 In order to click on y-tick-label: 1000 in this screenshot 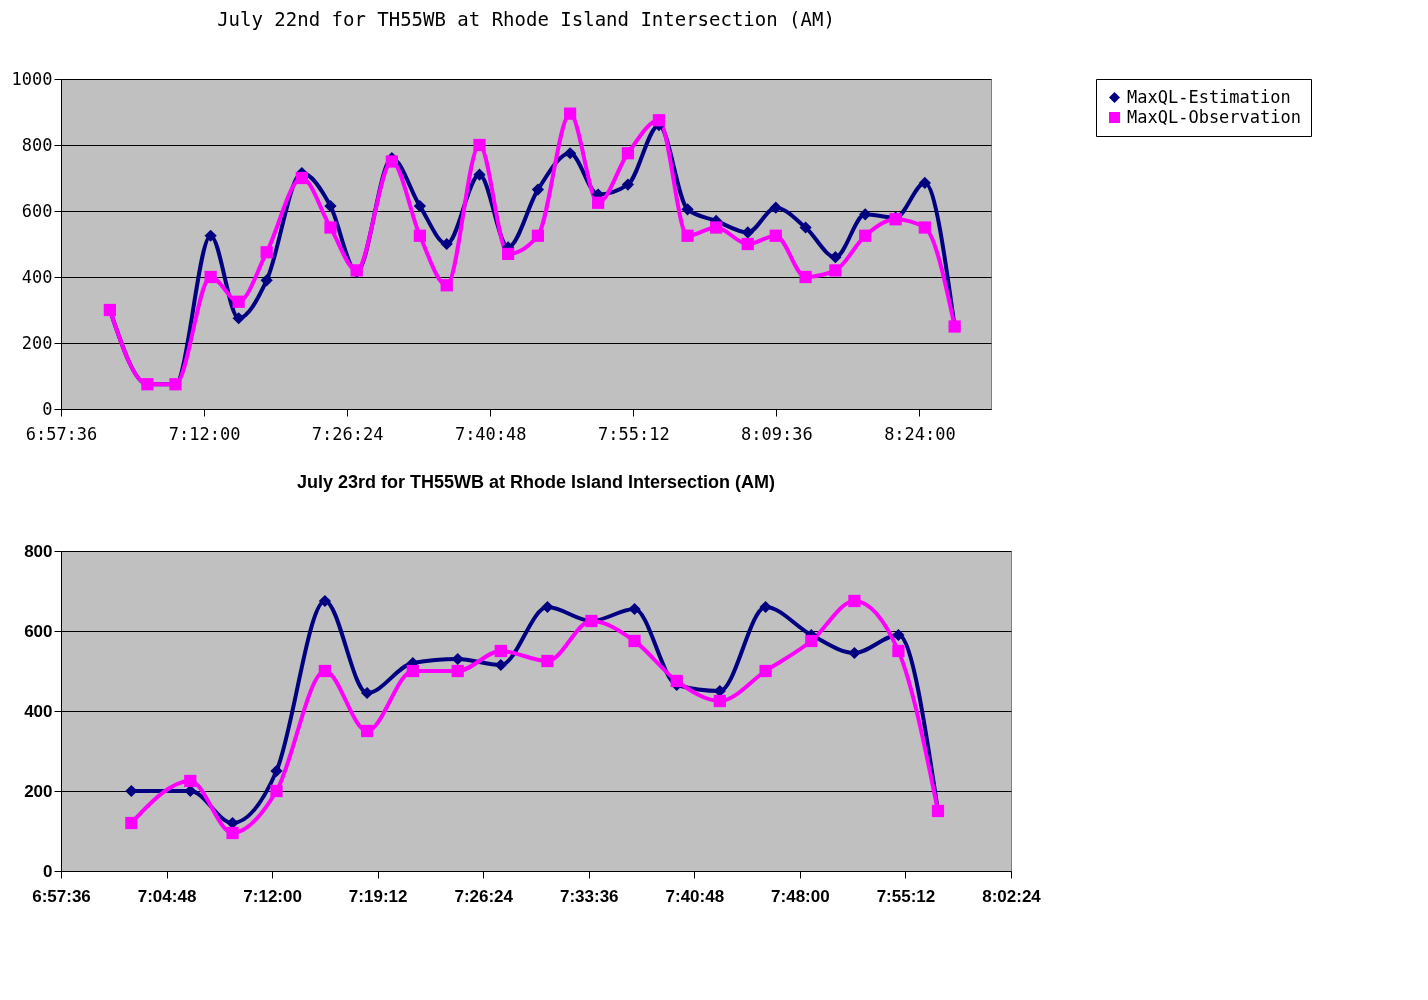, I will do `click(32, 78)`.